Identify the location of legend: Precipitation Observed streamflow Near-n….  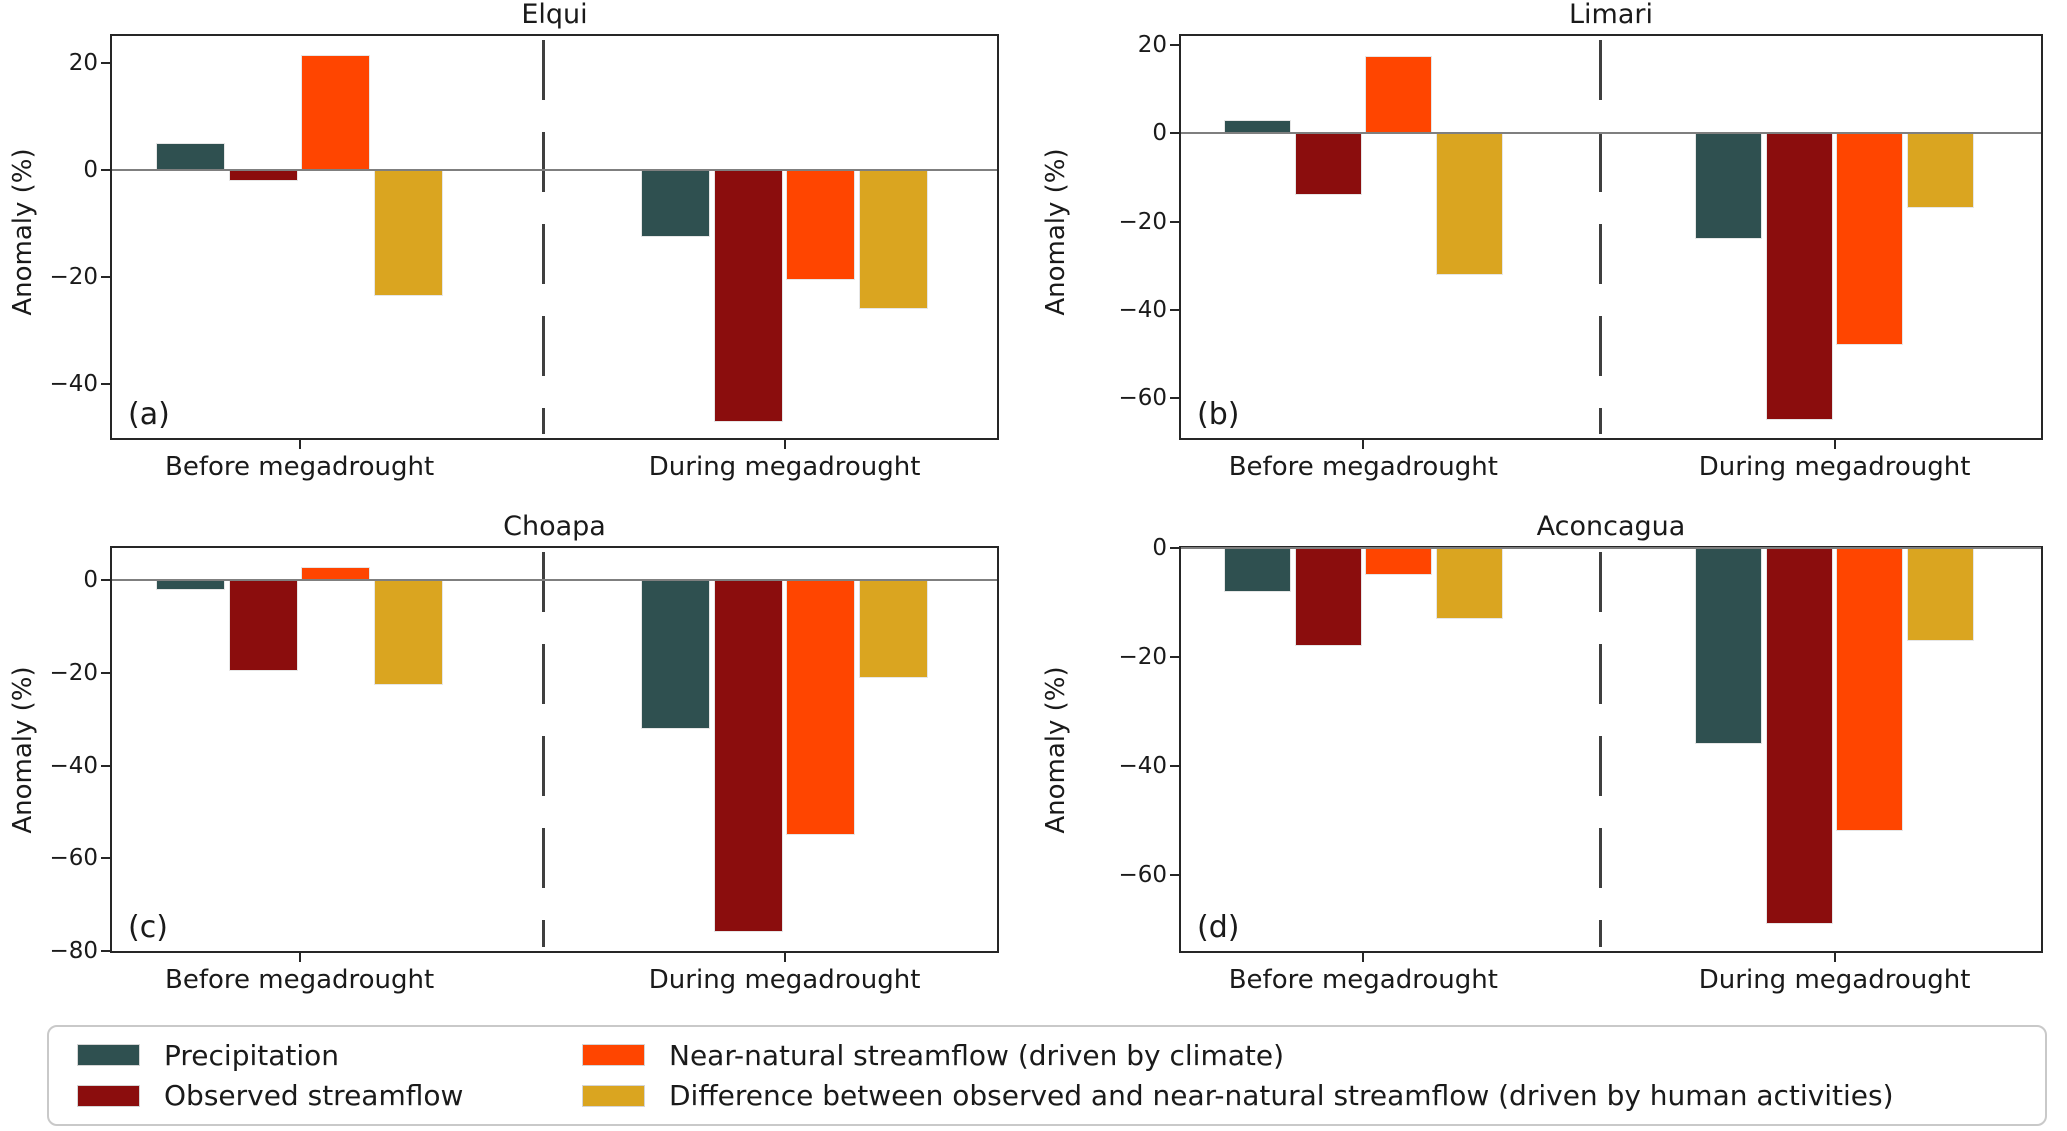
(1047, 1075).